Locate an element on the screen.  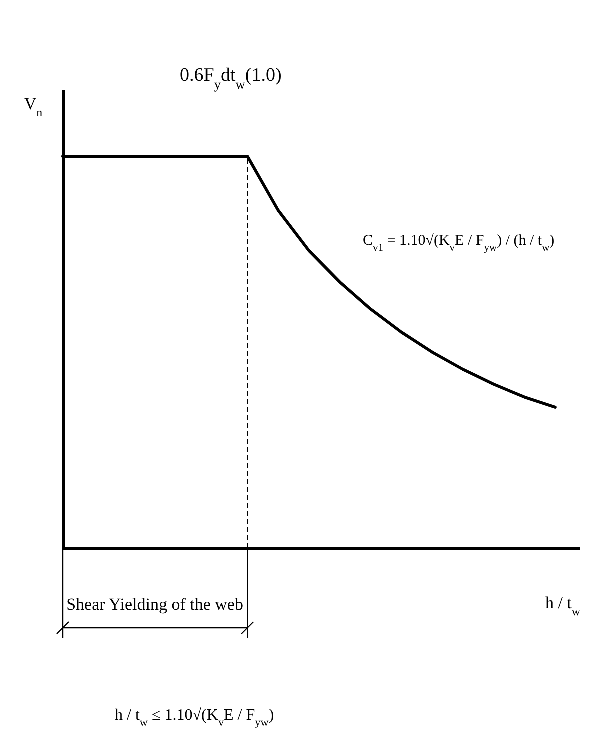
x-axis-title: h / t$_{w}$ is located at coordinates (563, 606).